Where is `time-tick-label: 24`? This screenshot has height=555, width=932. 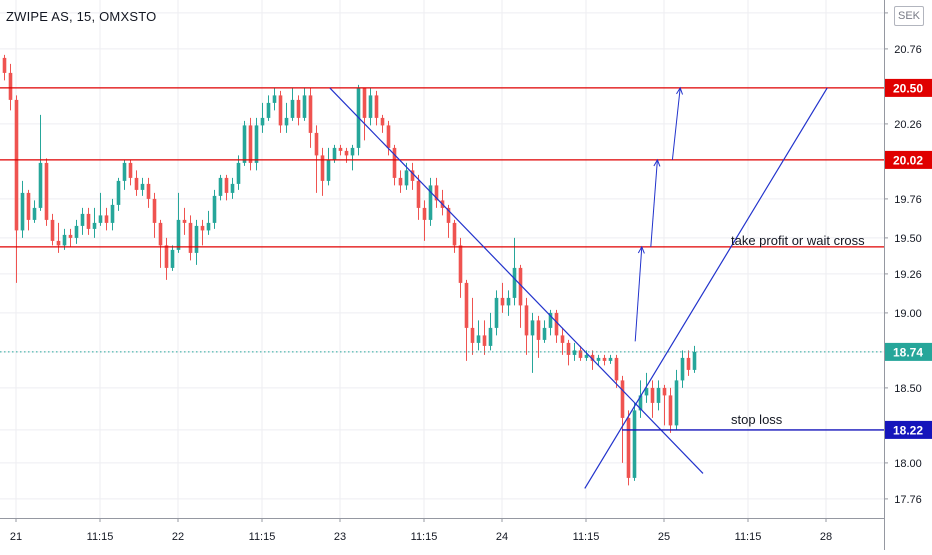 time-tick-label: 24 is located at coordinates (502, 537).